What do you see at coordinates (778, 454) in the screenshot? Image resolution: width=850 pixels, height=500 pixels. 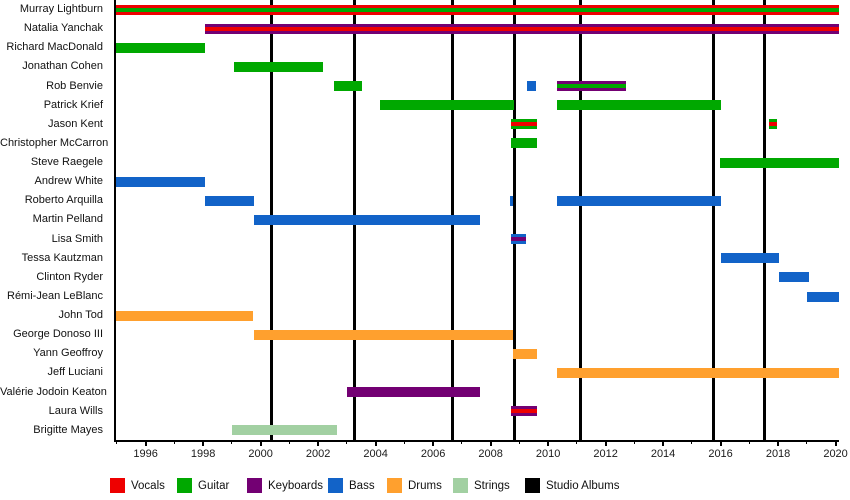 I see `x-axis-tick-label: 2018` at bounding box center [778, 454].